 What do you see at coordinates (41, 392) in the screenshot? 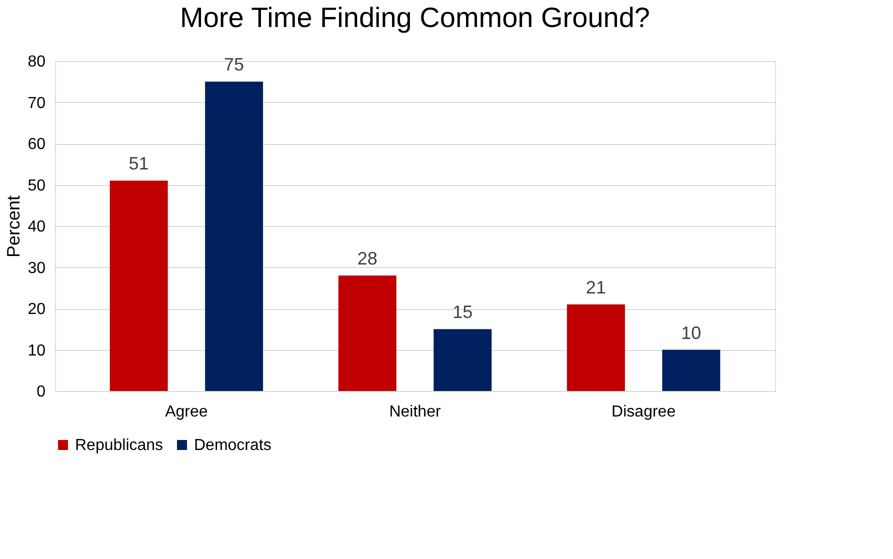
I see `y-tick-label: 0` at bounding box center [41, 392].